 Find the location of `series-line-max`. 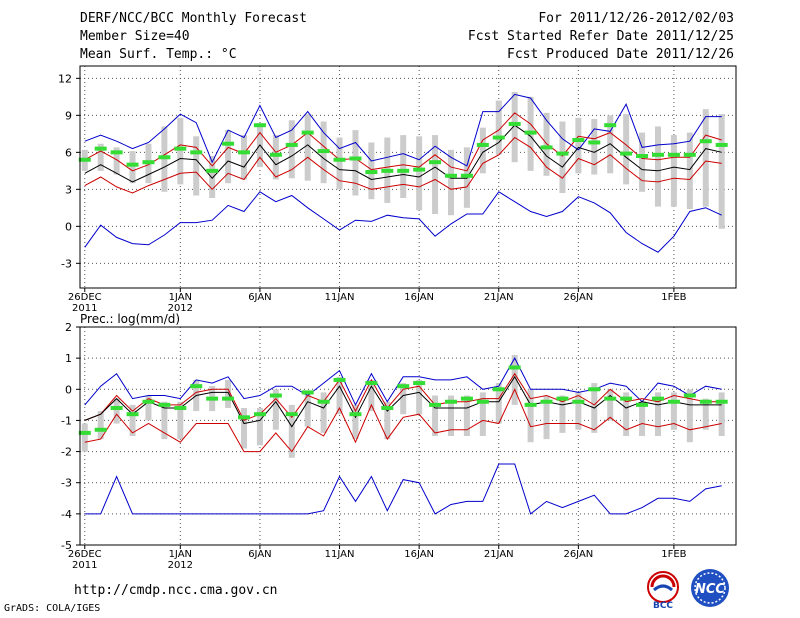

series-line-max is located at coordinates (403, 130).